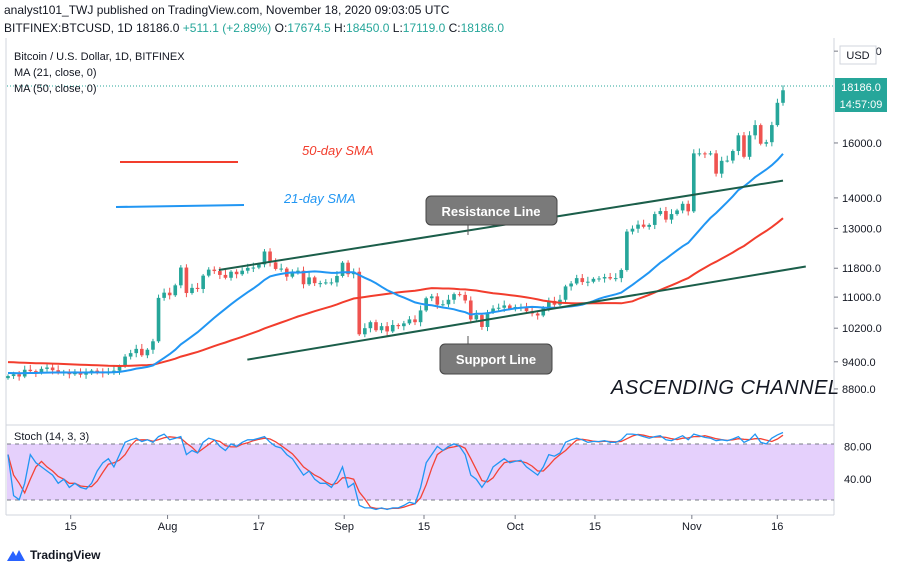  I want to click on sma50-annotation: 50-day SMA, so click(338, 150).